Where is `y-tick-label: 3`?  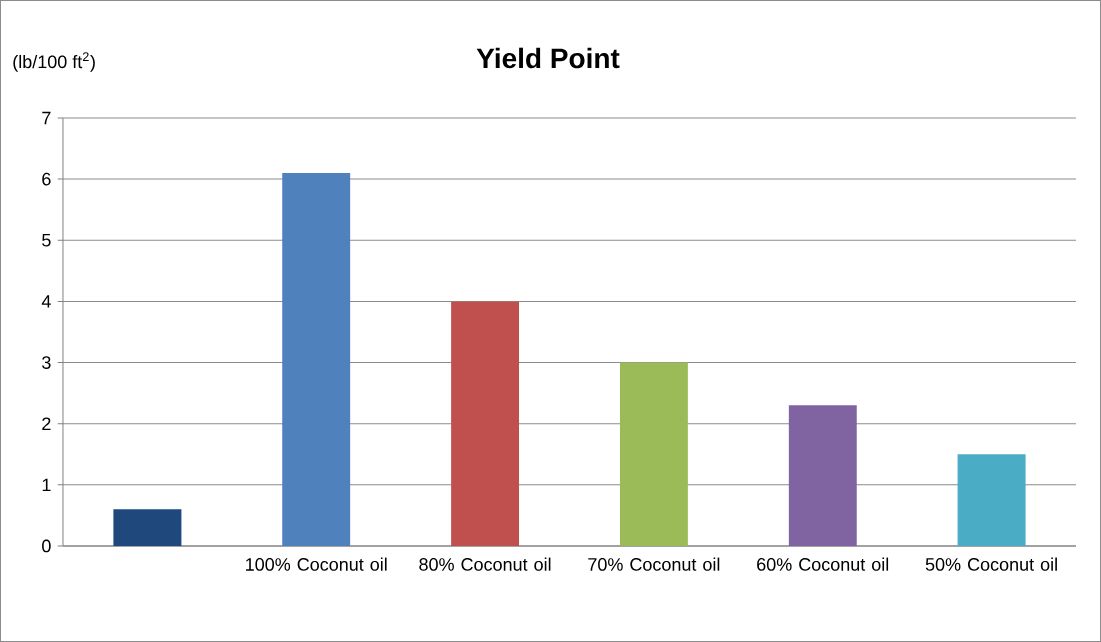
y-tick-label: 3 is located at coordinates (46, 362).